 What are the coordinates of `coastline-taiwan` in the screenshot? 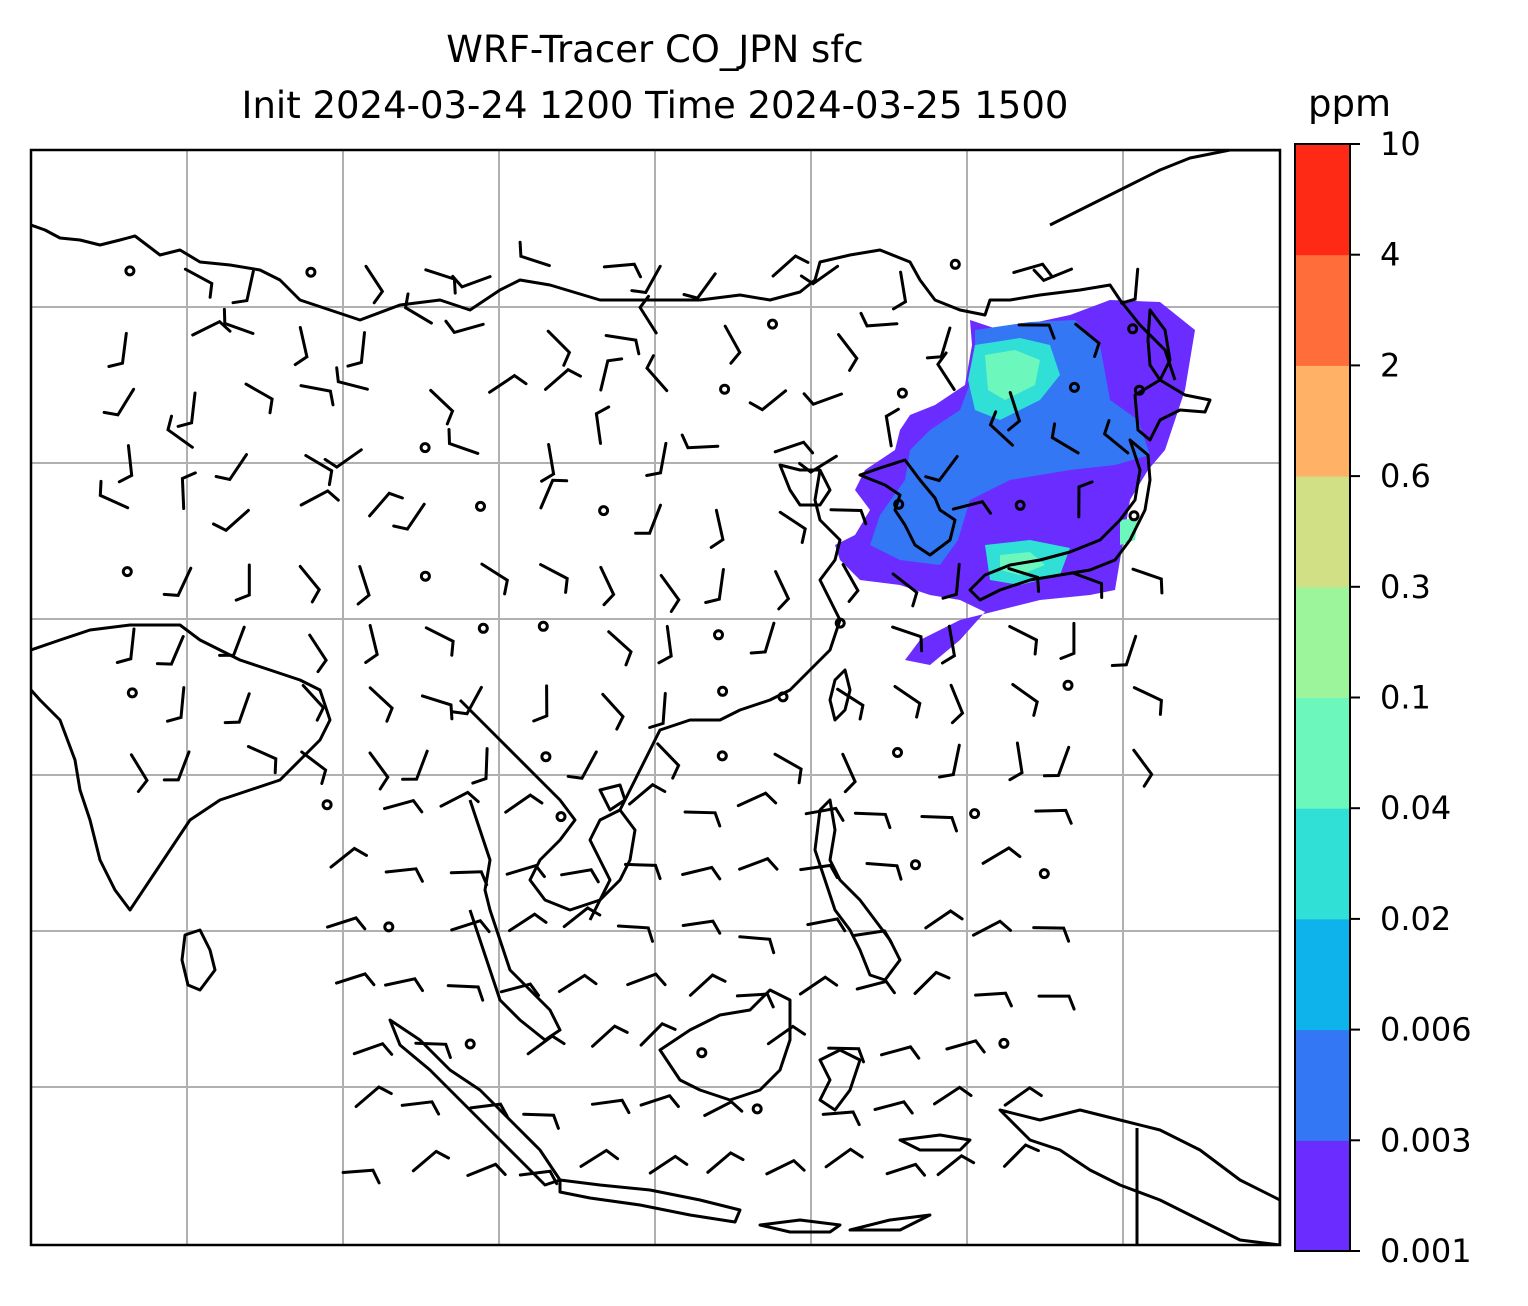 It's located at (840, 695).